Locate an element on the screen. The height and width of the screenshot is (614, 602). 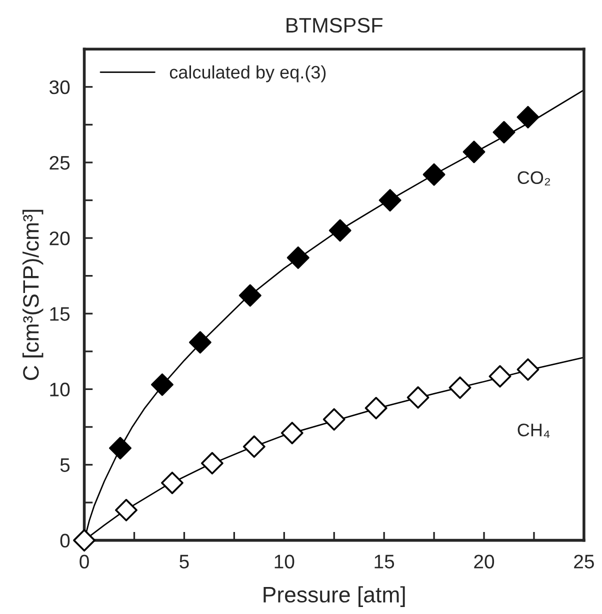
y-tick-label: 0 is located at coordinates (65, 541).